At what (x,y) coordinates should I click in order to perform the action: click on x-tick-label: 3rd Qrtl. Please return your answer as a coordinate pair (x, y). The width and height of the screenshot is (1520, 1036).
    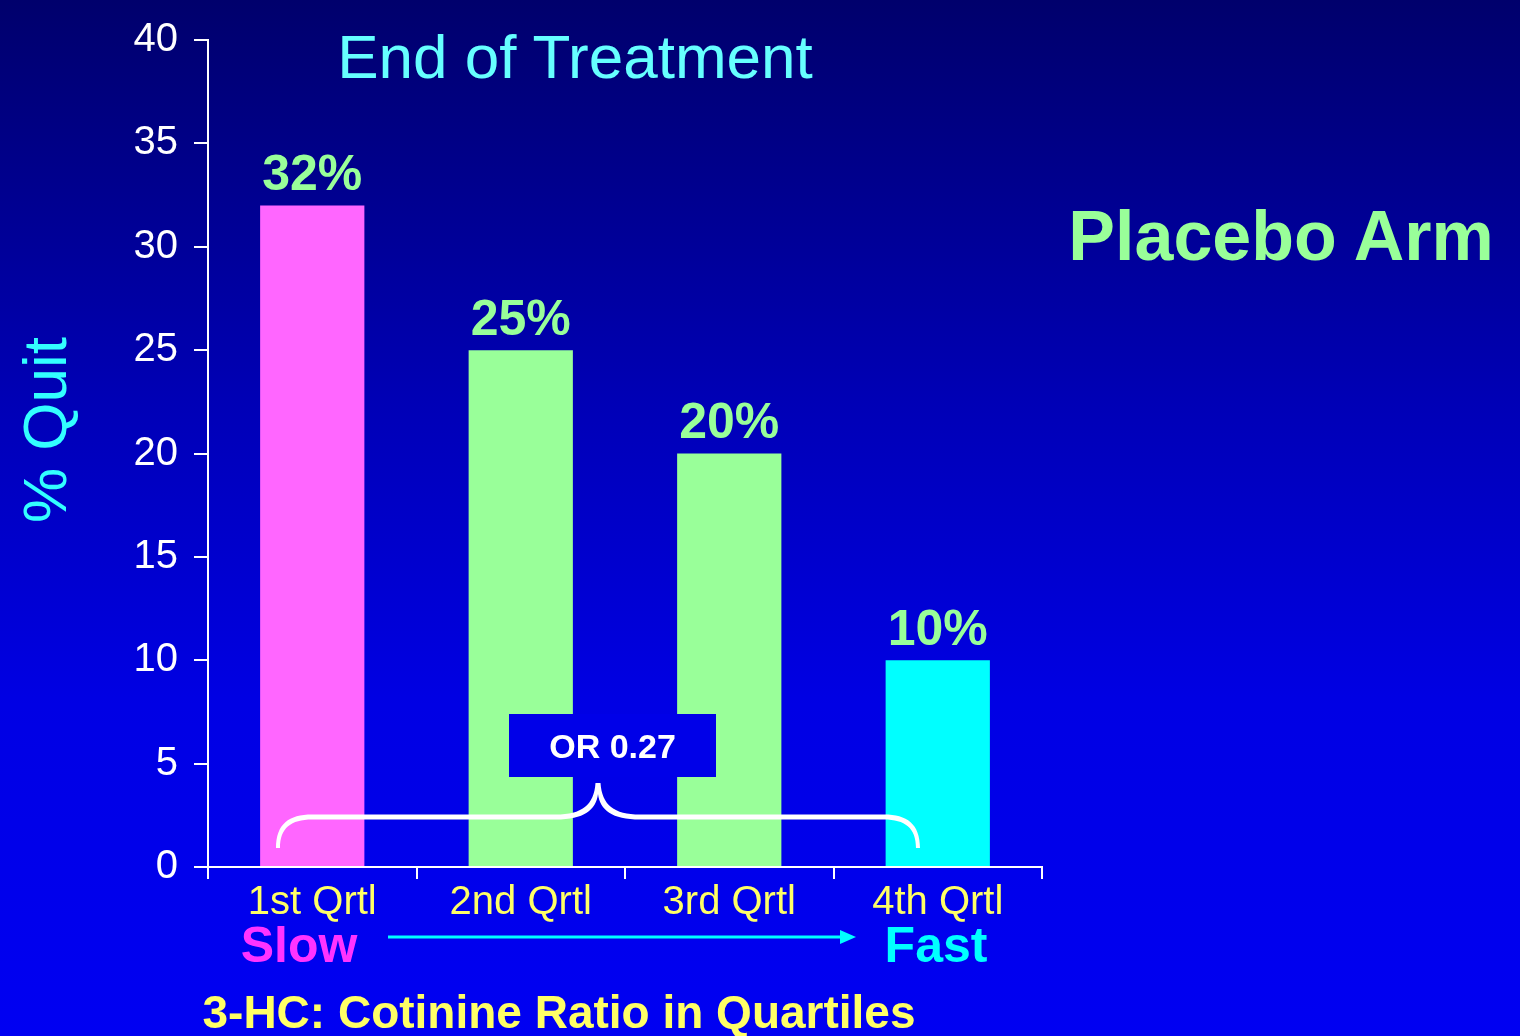
    Looking at the image, I should click on (729, 900).